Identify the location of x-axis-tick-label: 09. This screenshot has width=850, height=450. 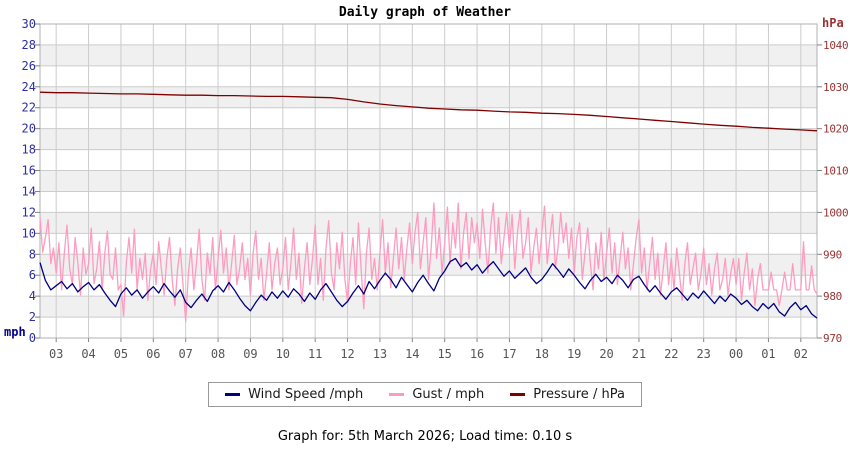
(250, 354).